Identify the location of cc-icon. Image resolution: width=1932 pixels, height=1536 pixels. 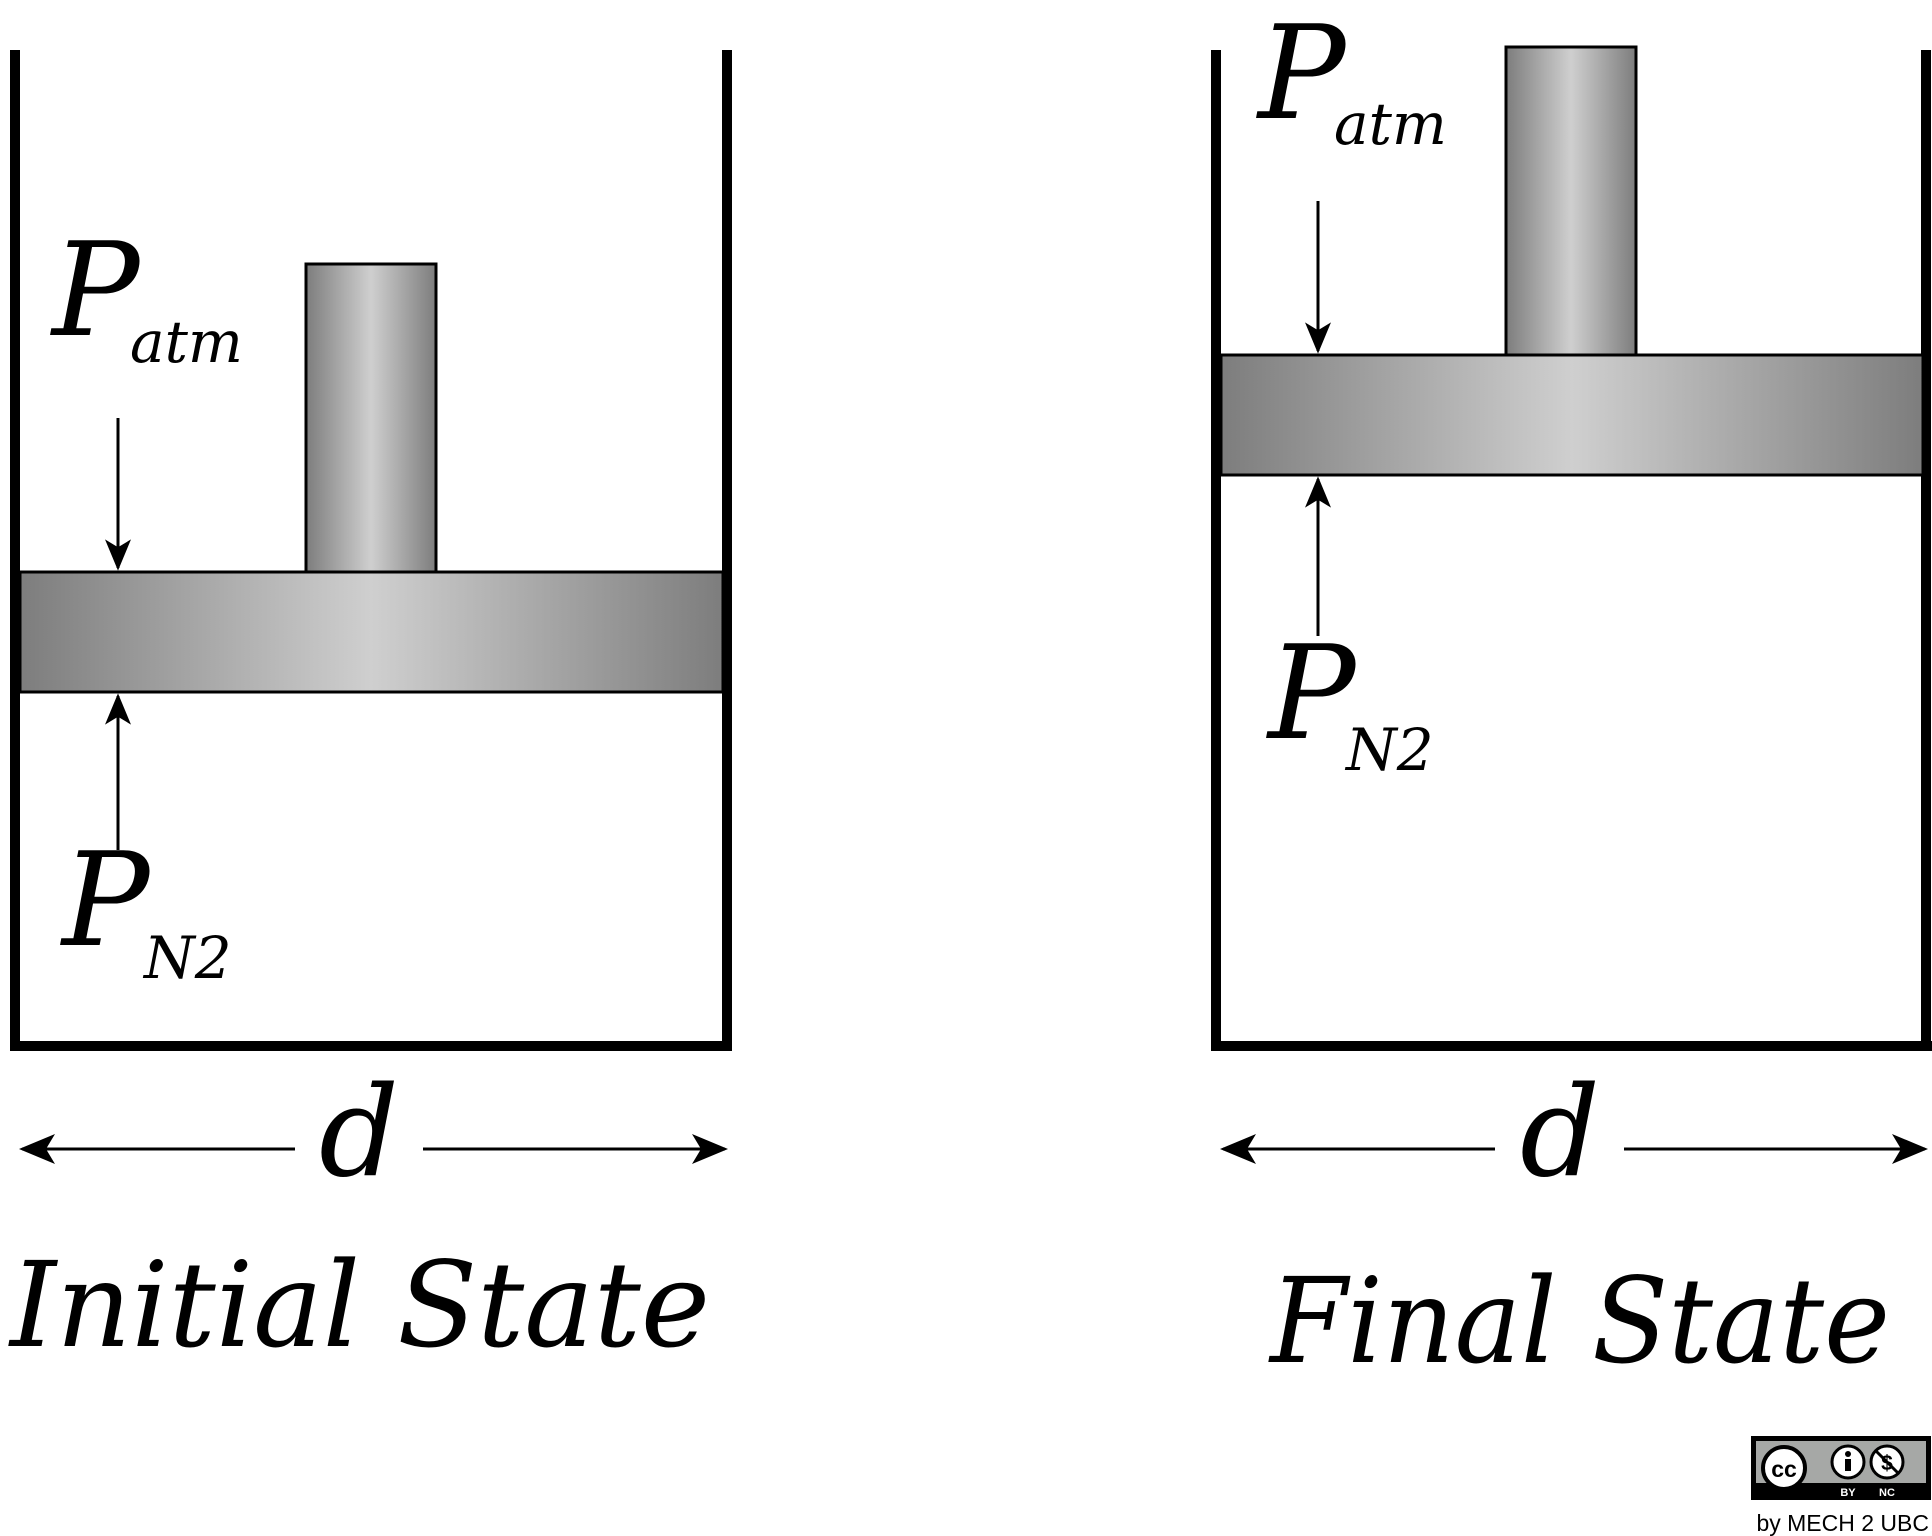
(1784, 1468).